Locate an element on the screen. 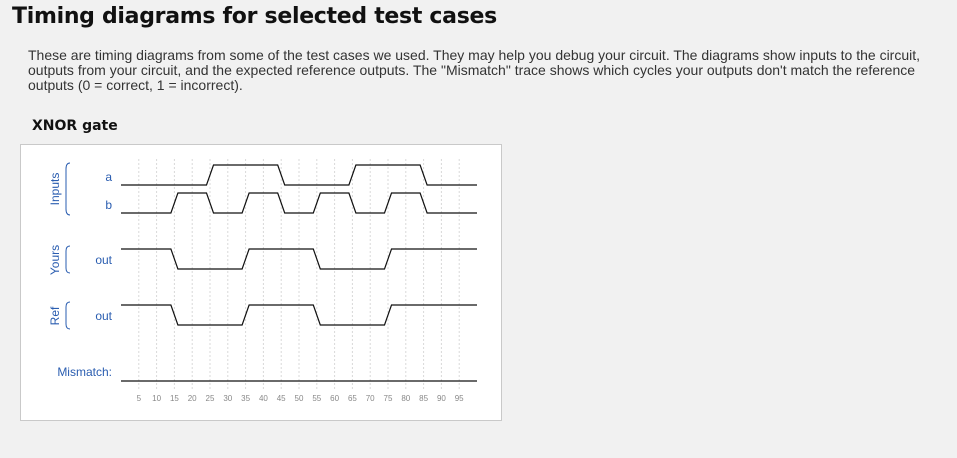 The width and height of the screenshot is (957, 458). waveform-inputs-b is located at coordinates (299, 203).